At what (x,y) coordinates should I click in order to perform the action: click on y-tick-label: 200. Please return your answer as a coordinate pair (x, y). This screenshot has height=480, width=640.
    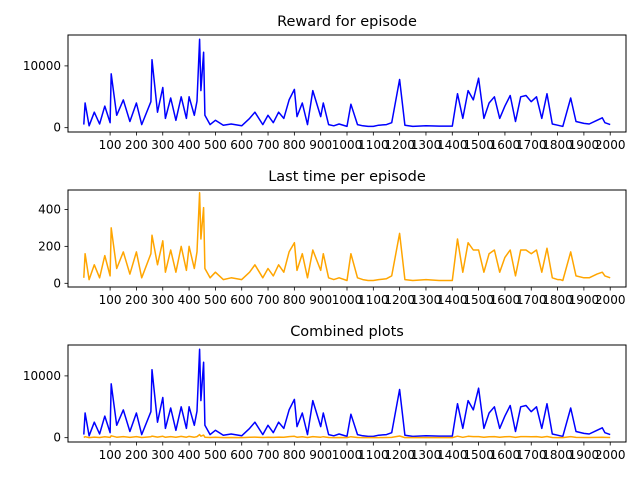
    Looking at the image, I should click on (49, 246).